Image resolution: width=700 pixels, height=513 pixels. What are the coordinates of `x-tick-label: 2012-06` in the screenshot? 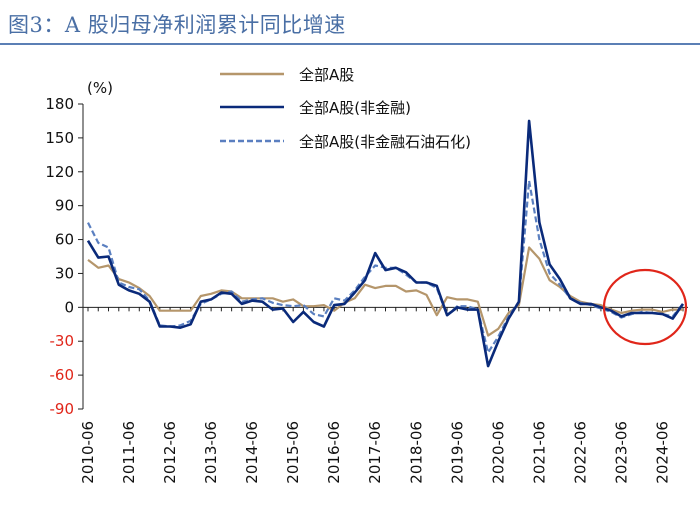 It's located at (170, 452).